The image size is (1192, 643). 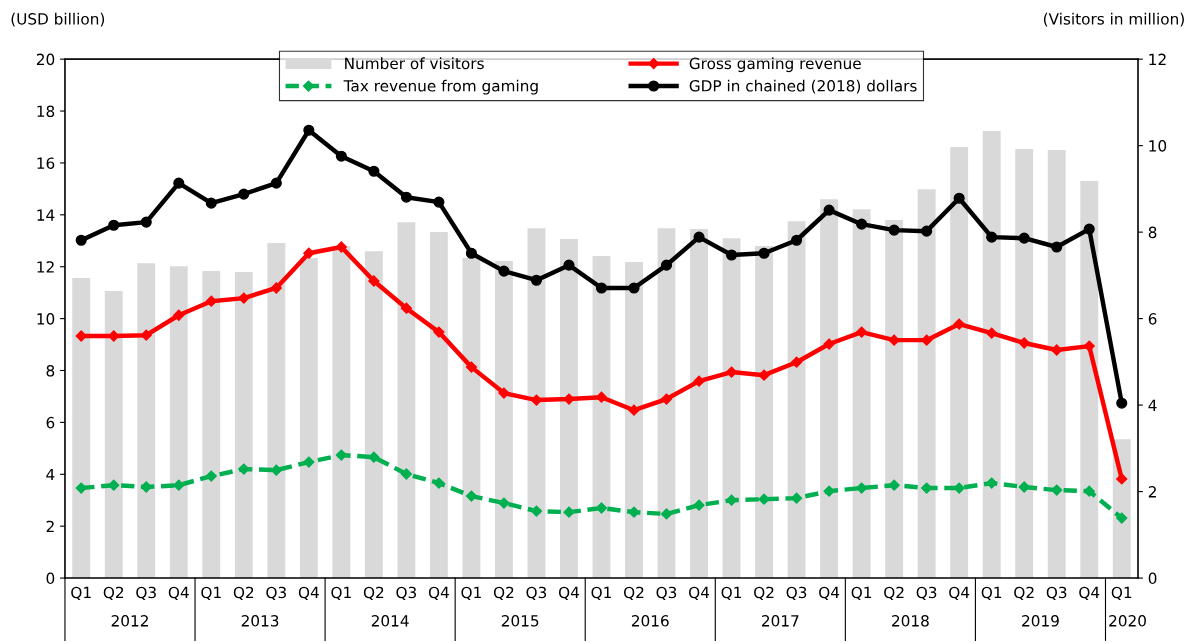 I want to click on y-tick-label: 14, so click(x=46, y=215).